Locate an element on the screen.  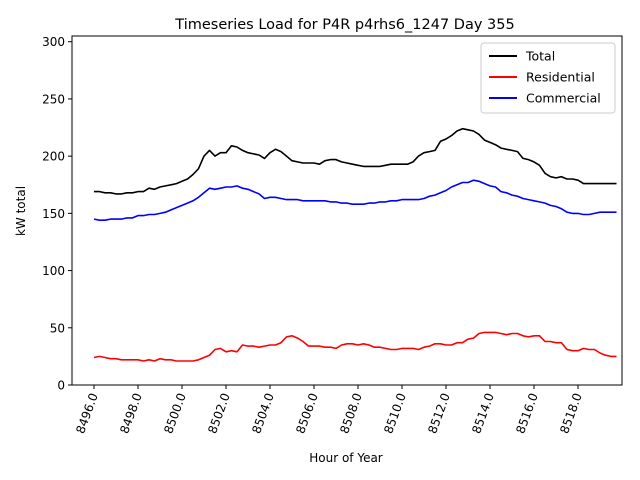
y-tick-label: 200 is located at coordinates (53, 157).